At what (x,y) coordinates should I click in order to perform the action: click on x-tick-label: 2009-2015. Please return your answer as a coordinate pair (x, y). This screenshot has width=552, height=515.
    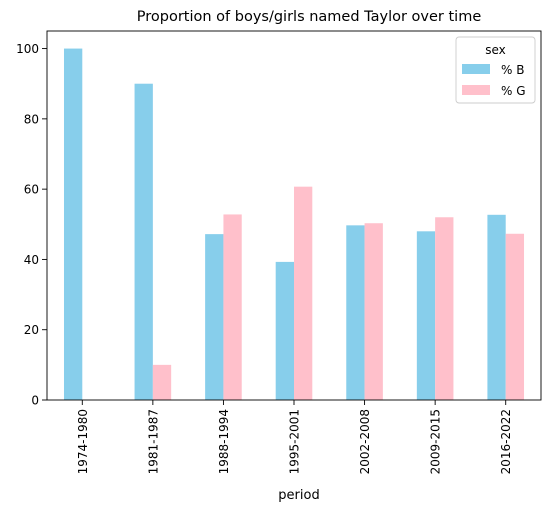
    Looking at the image, I should click on (436, 441).